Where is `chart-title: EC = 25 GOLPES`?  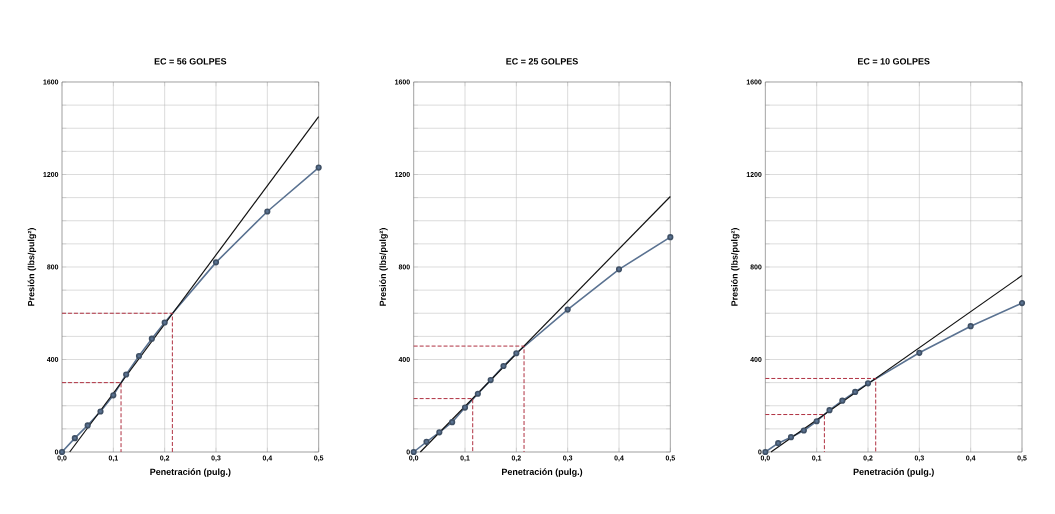 chart-title: EC = 25 GOLPES is located at coordinates (542, 61).